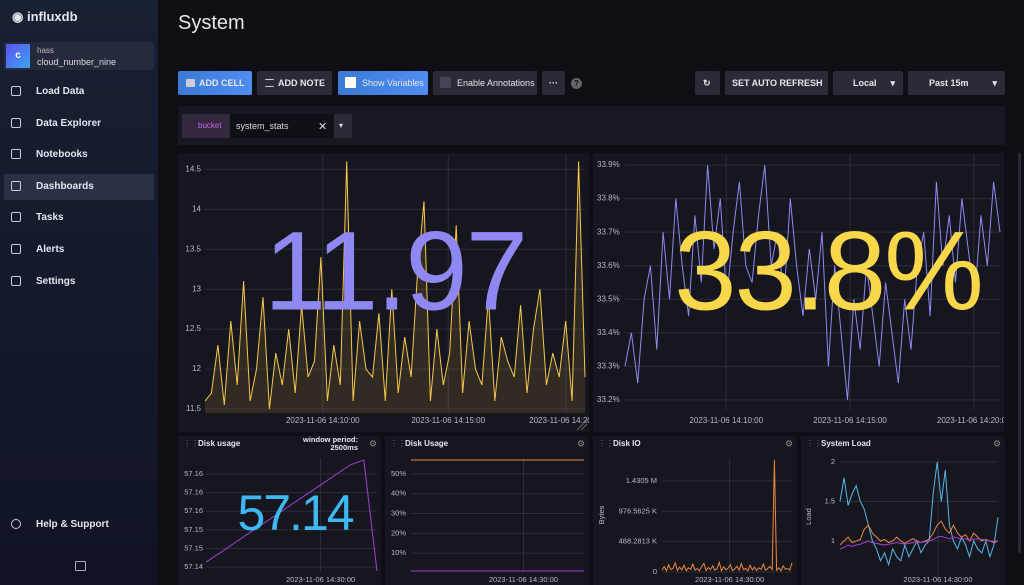 Image resolution: width=1024 pixels, height=585 pixels. What do you see at coordinates (320, 579) in the screenshot?
I see `x-tick-label: 2023-11-06 14:30:00` at bounding box center [320, 579].